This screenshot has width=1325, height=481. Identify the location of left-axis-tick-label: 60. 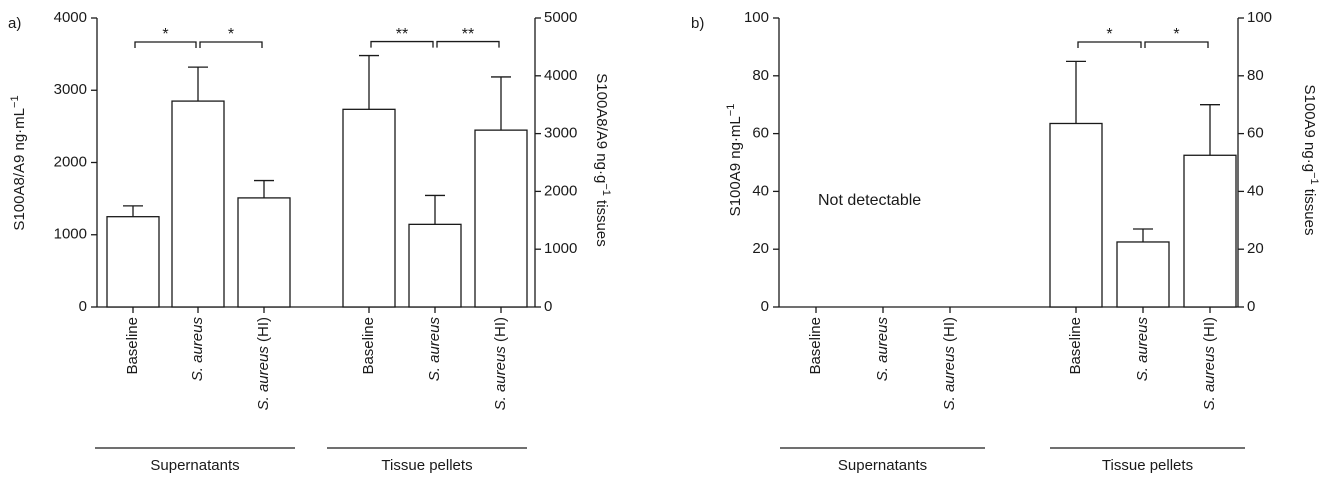
(760, 133).